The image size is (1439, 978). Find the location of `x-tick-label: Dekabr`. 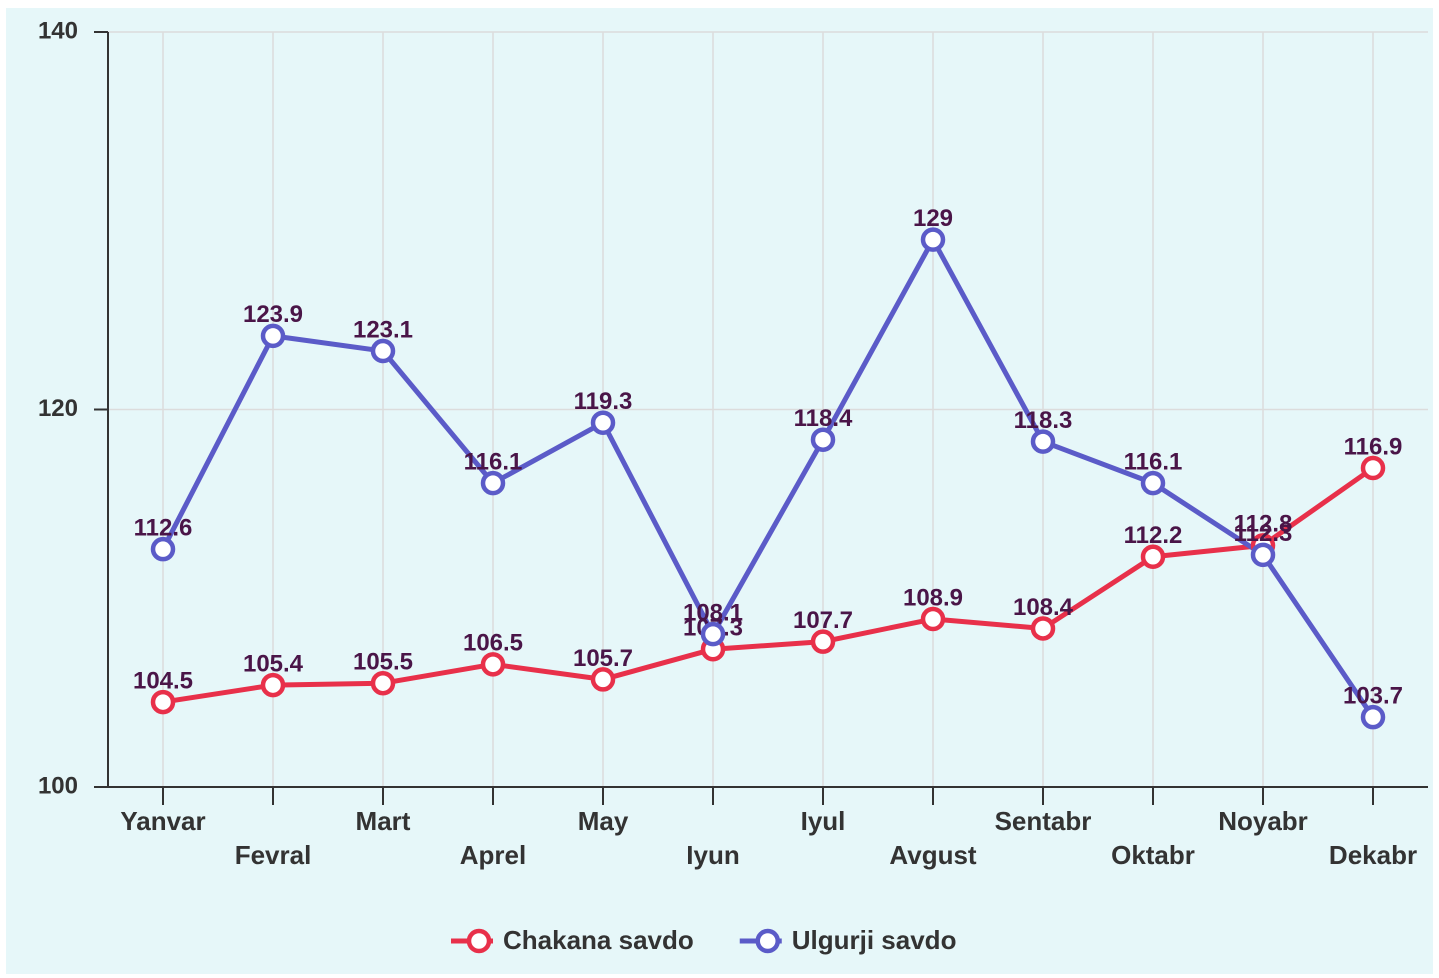

x-tick-label: Dekabr is located at coordinates (1373, 855).